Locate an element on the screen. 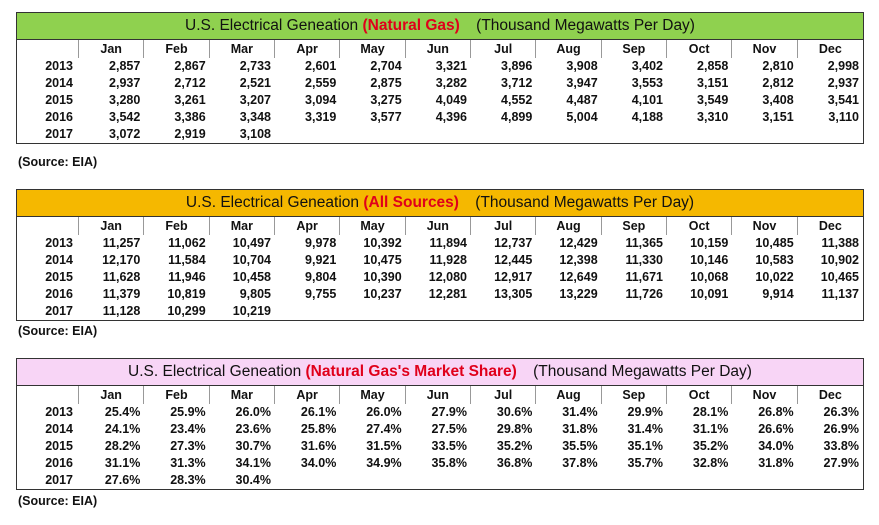  value-cell: 10,390 is located at coordinates (382, 277).